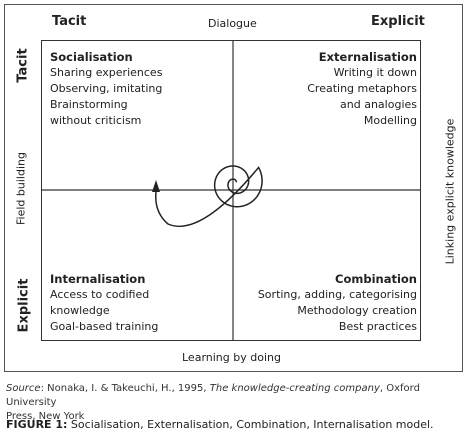  I want to click on figure-label: FIGURE 1:, so click(37, 424).